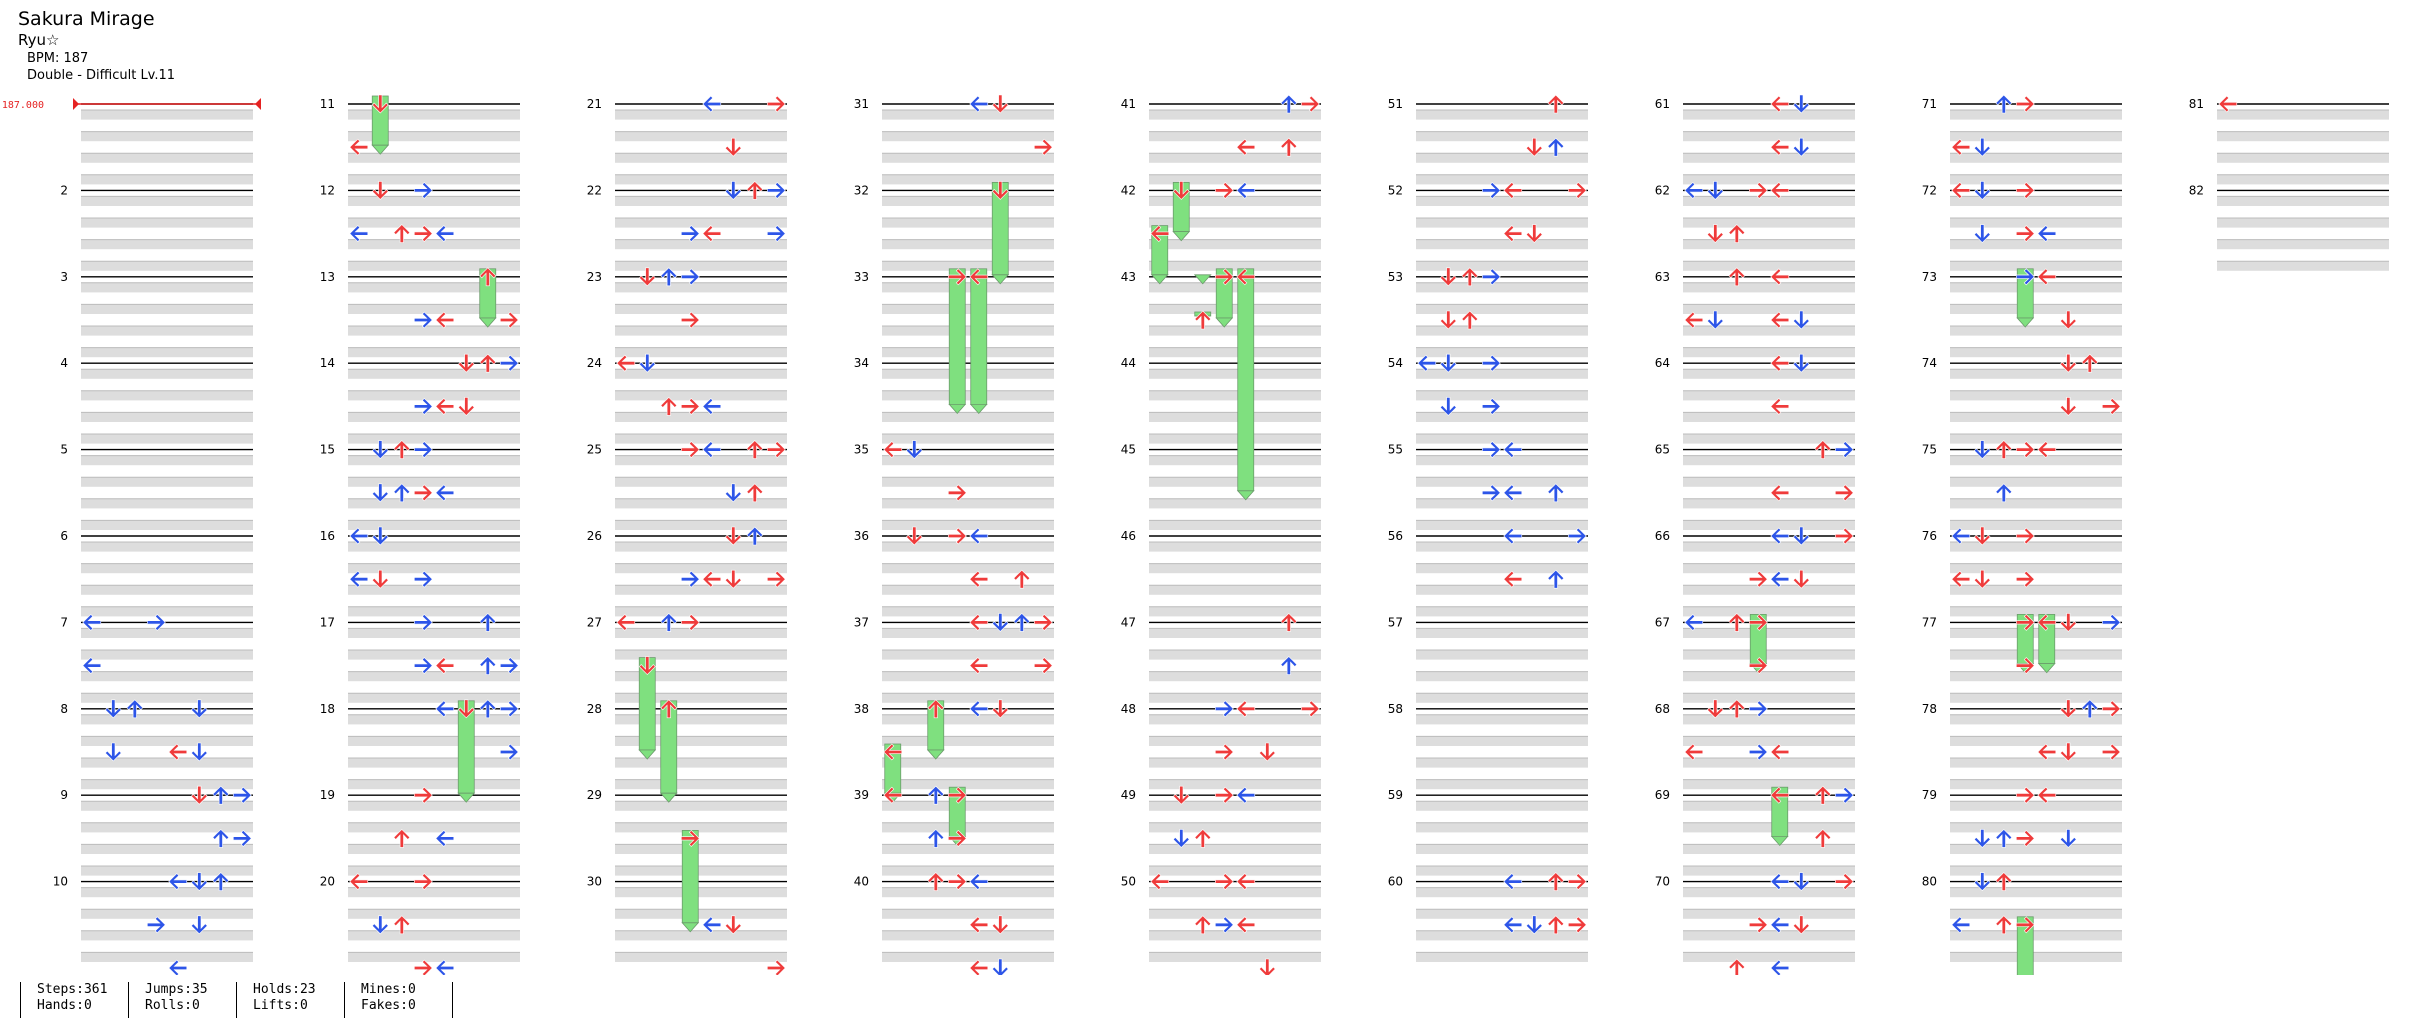  What do you see at coordinates (1929, 882) in the screenshot?
I see `measure-label: 80` at bounding box center [1929, 882].